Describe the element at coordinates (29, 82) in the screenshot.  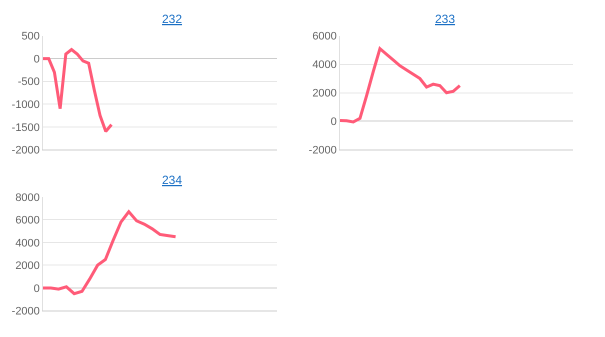
I see `y-tick-label: -500` at that location.